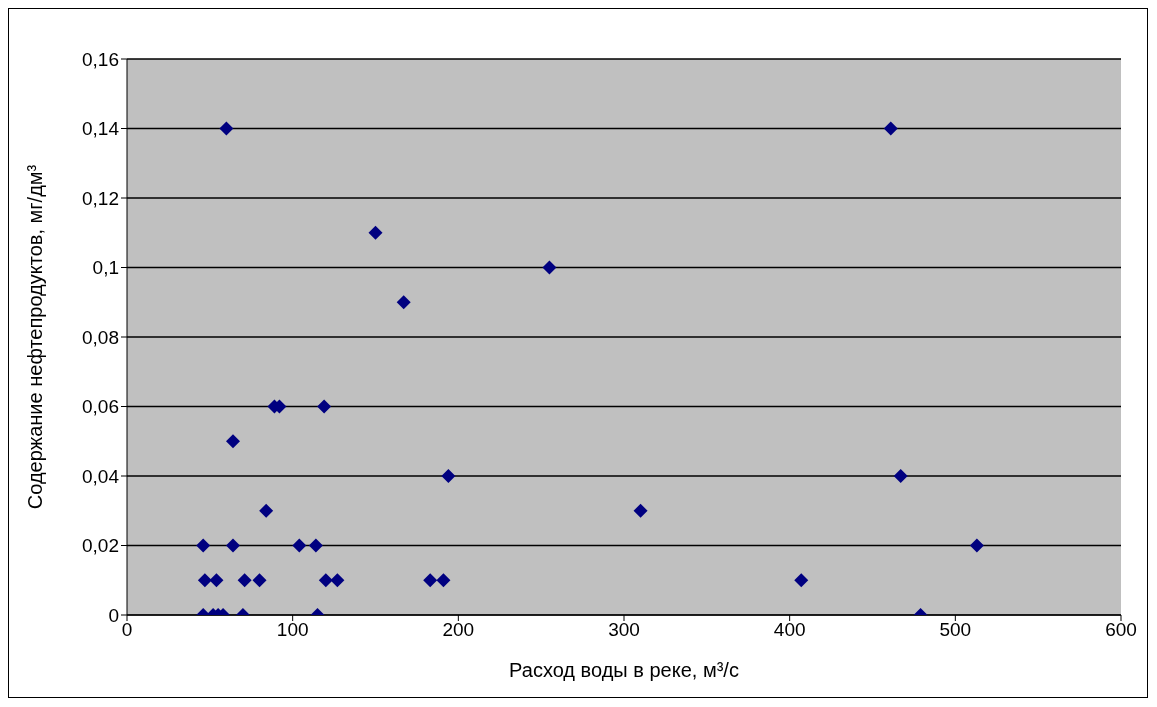 Image resolution: width=1157 pixels, height=707 pixels. I want to click on x-tick-label: 500, so click(955, 630).